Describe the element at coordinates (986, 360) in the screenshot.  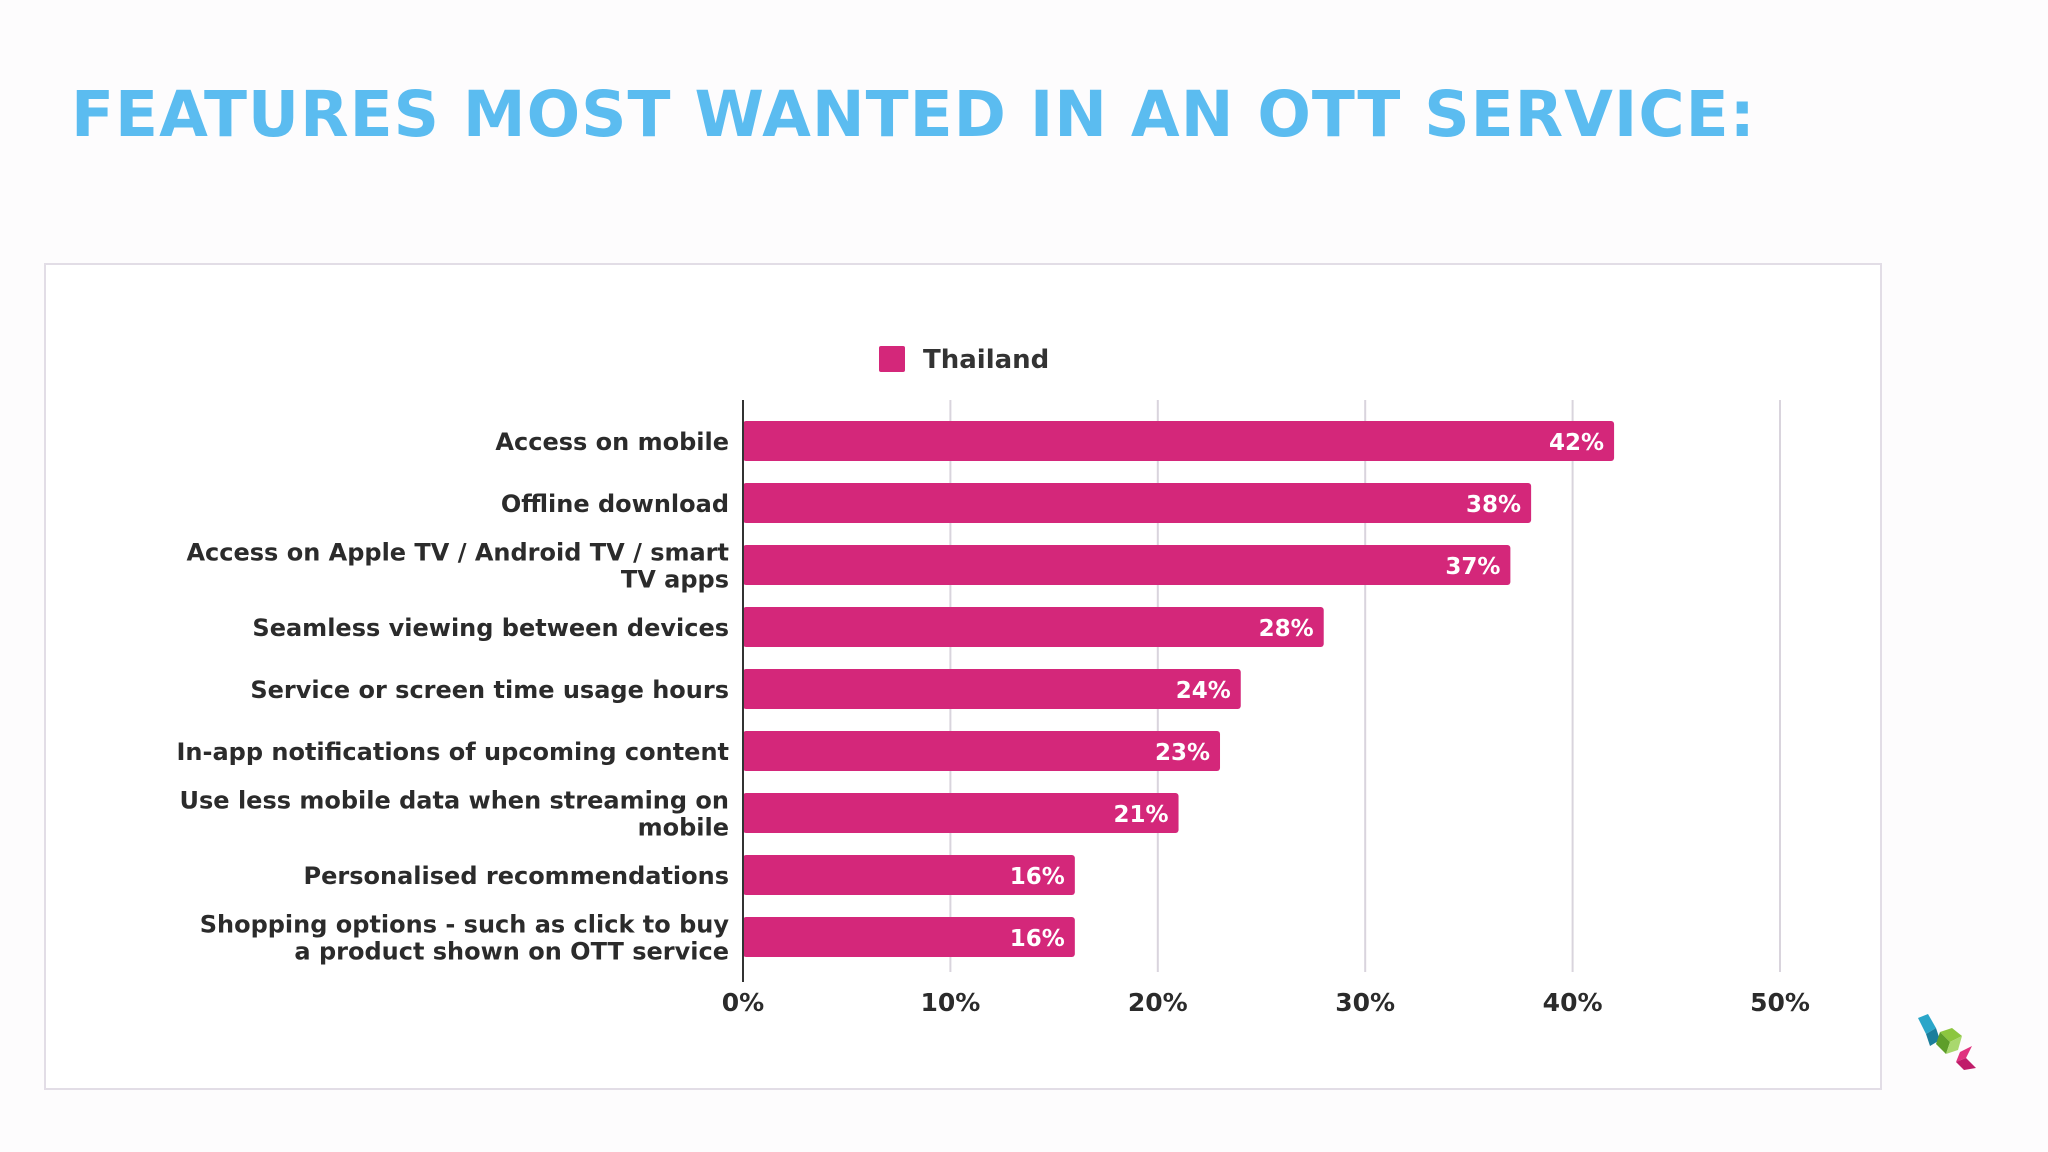
I see `legend-label: Thailand` at that location.